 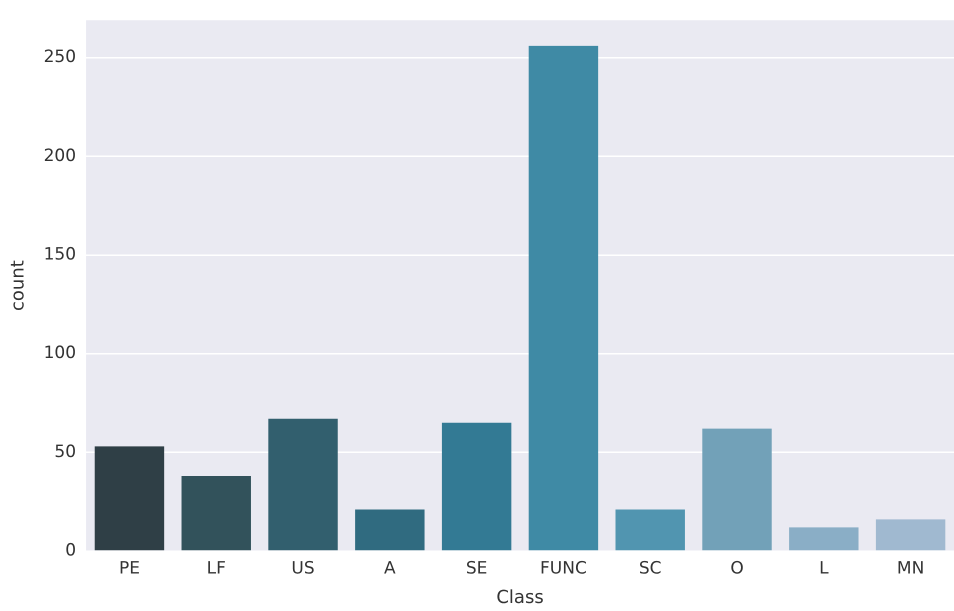 What do you see at coordinates (60, 254) in the screenshot?
I see `y-tick-label: 150` at bounding box center [60, 254].